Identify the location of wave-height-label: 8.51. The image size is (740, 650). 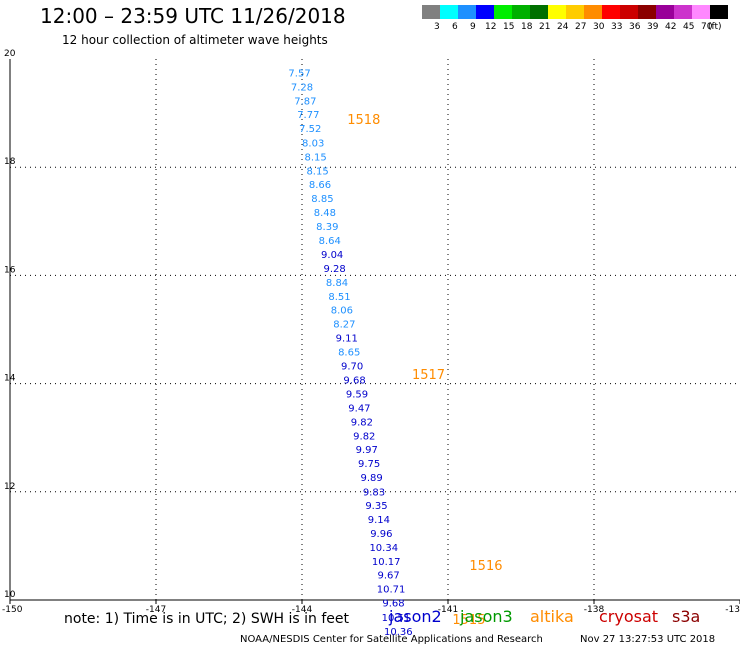
(339, 297).